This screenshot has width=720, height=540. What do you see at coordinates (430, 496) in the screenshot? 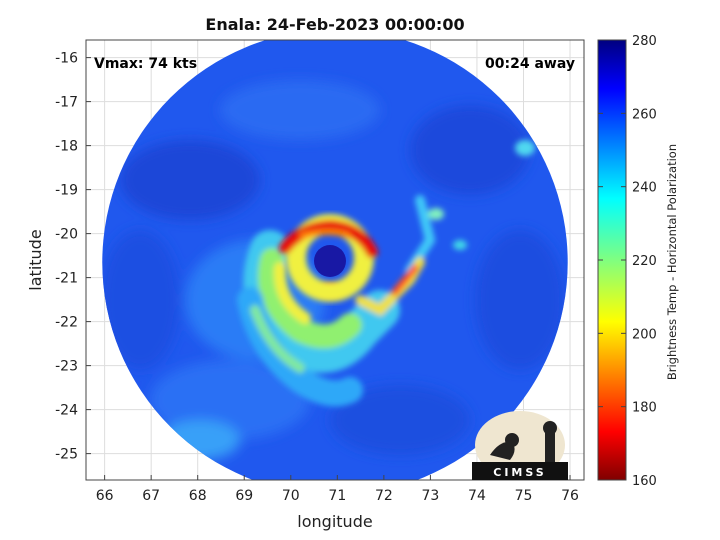
I see `x-tick-label-7: 73` at bounding box center [430, 496].